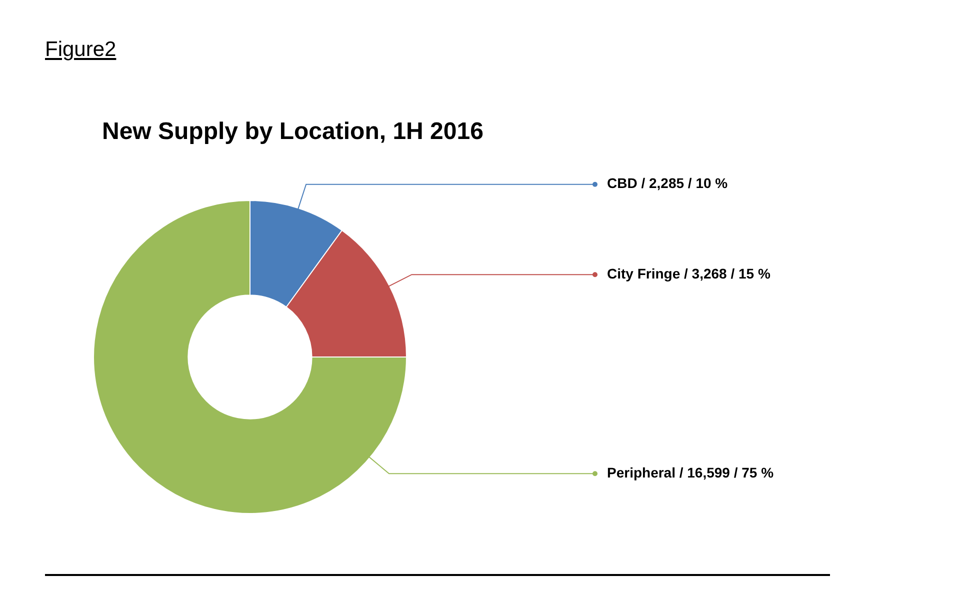 This screenshot has height=612, width=980. Describe the element at coordinates (80, 50) in the screenshot. I see `caption: Figure2` at that location.